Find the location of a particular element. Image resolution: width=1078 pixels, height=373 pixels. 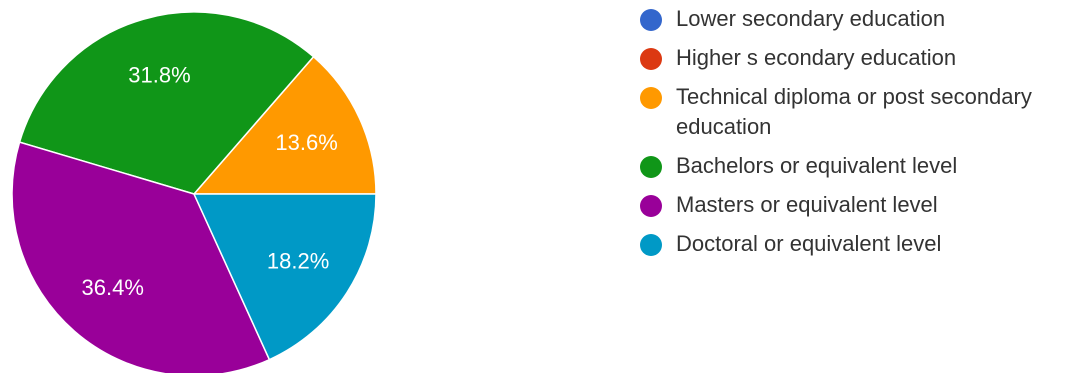

legend-label: Masters or equivalent level is located at coordinates (807, 204).